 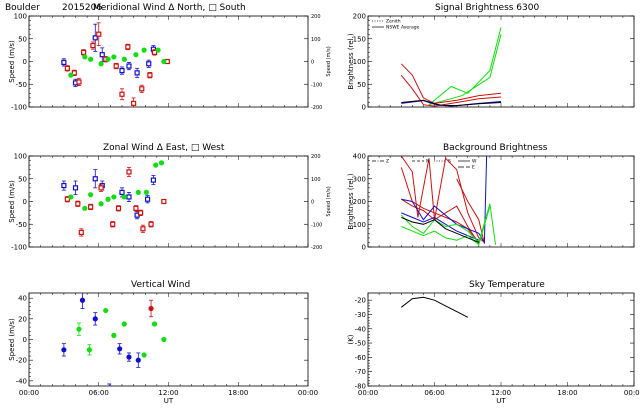 What do you see at coordinates (487, 8) in the screenshot?
I see `chart-title-signal: Signal Brightness 6300` at bounding box center [487, 8].